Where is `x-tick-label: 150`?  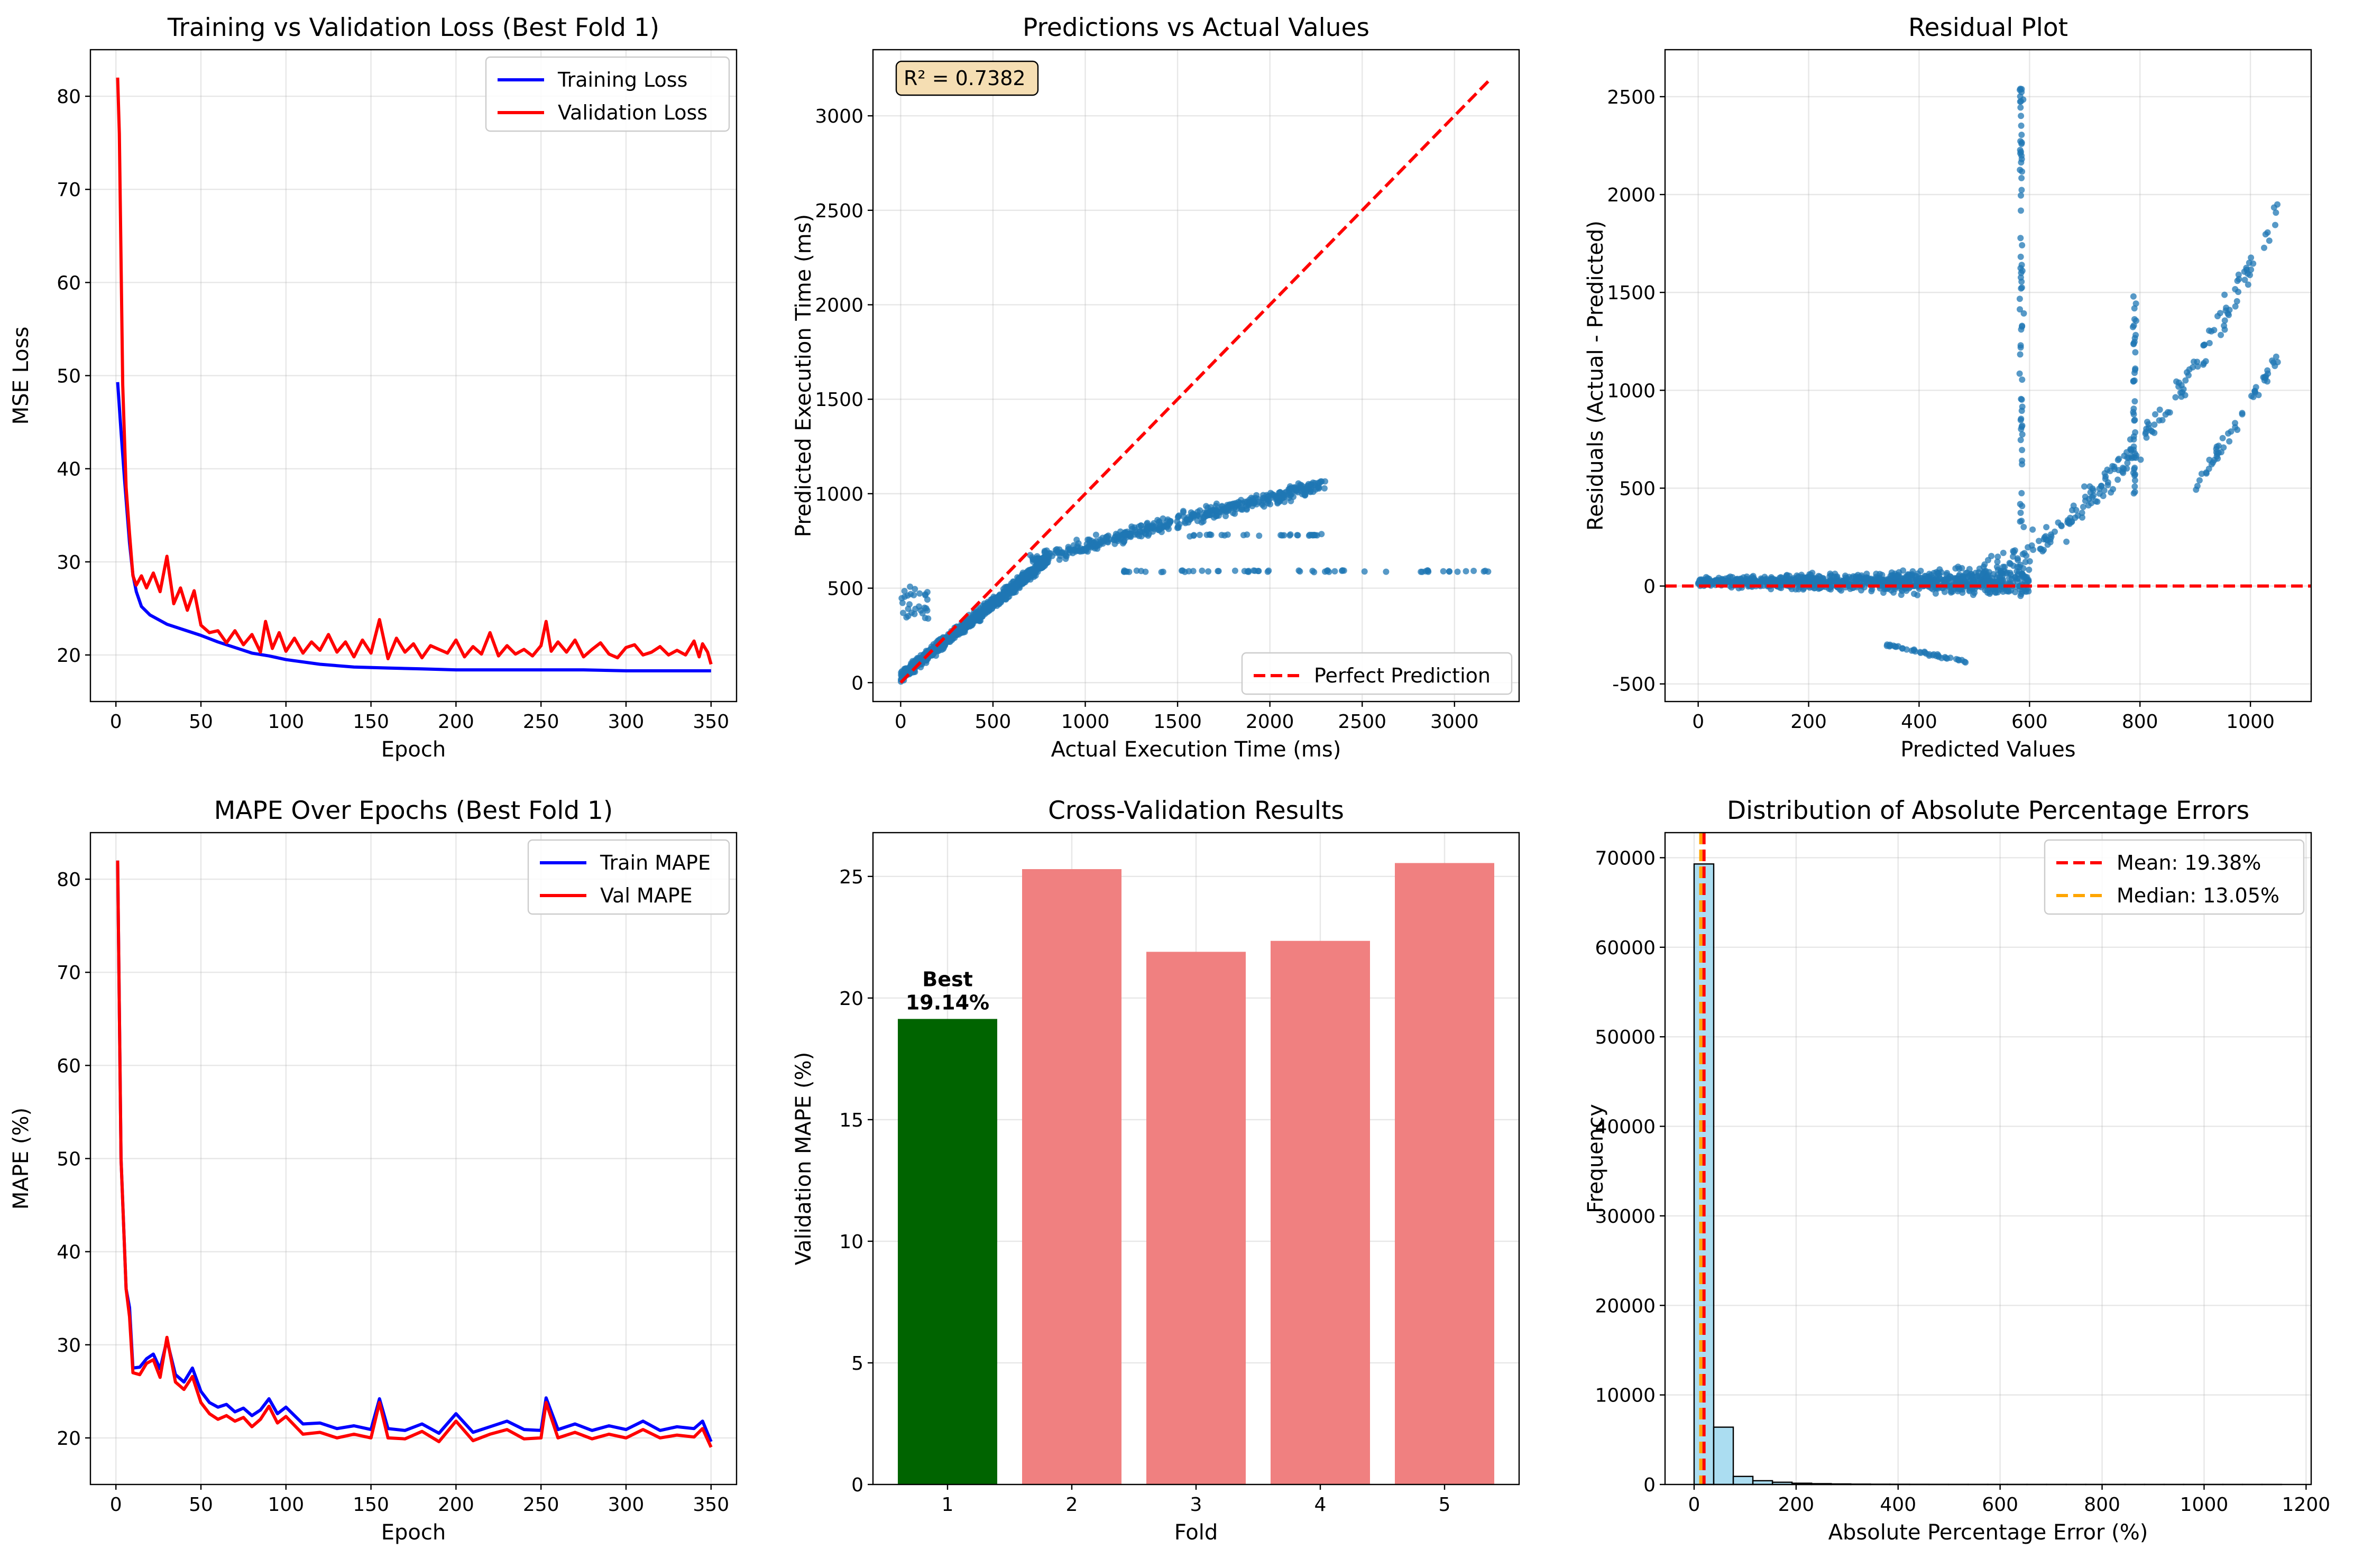 x-tick-label: 150 is located at coordinates (371, 1505).